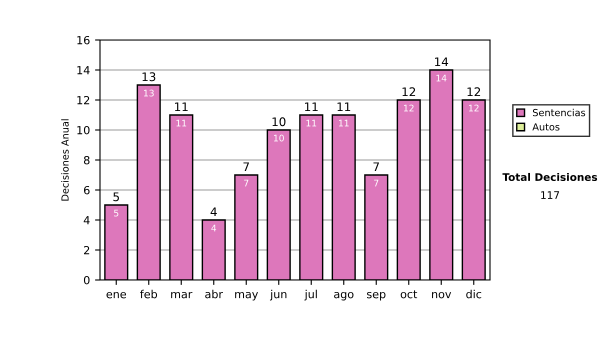 The image size is (600, 340). What do you see at coordinates (87, 190) in the screenshot?
I see `y-tick-label: 6` at bounding box center [87, 190].